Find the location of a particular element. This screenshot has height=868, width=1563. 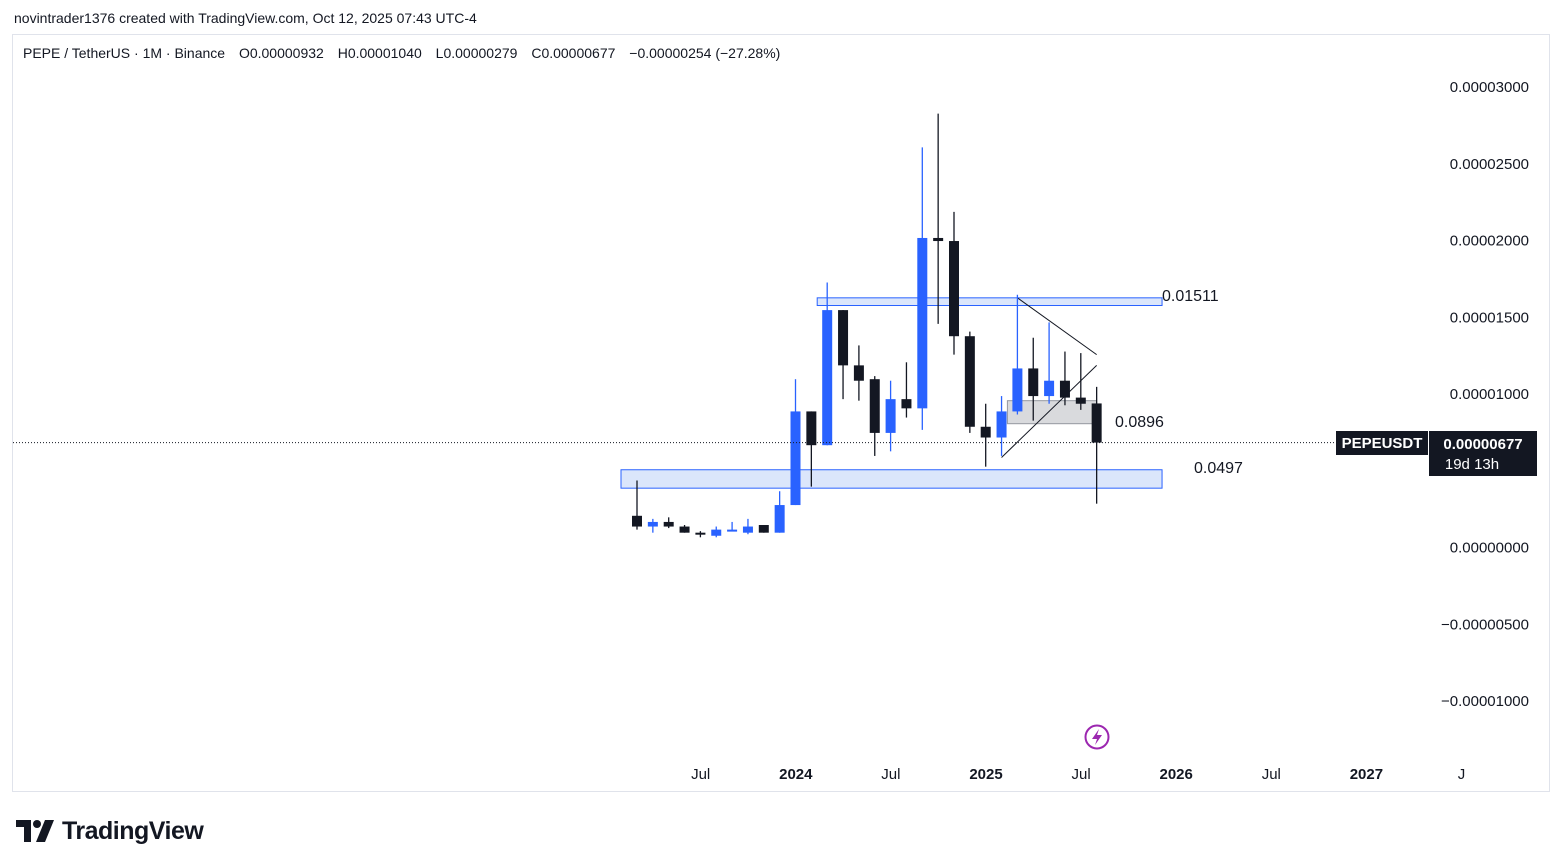

legend-low: L0.00000279 is located at coordinates (476, 53).